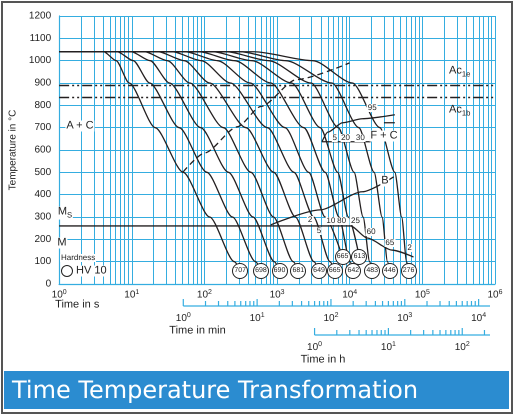  What do you see at coordinates (385, 180) in the screenshot?
I see `annotation: B` at bounding box center [385, 180].